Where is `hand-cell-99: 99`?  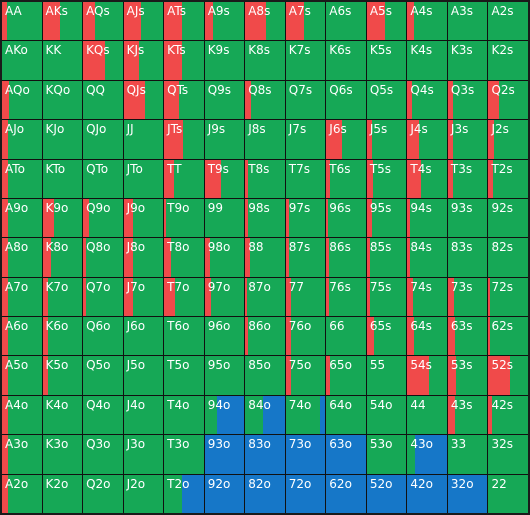 hand-cell-99: 99 is located at coordinates (224, 218).